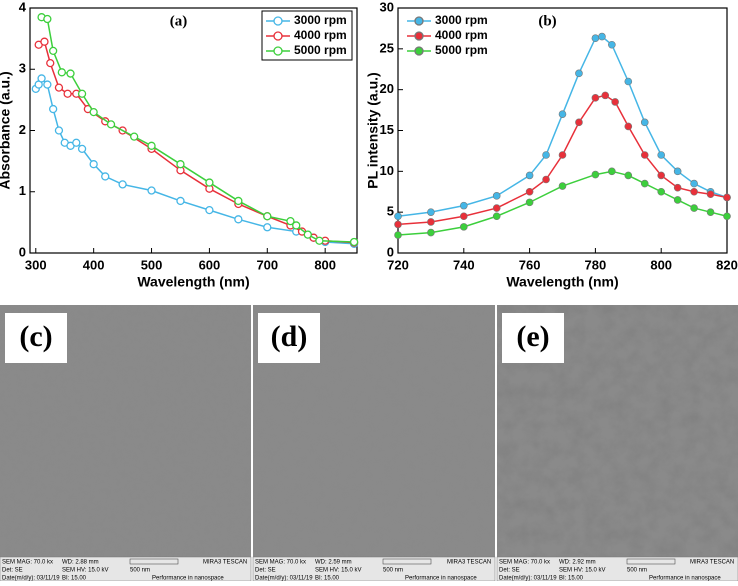 Image resolution: width=738 pixels, height=586 pixels. Describe the element at coordinates (469, 563) in the screenshot. I see `info-text: MIRA3 TESCAN` at that location.